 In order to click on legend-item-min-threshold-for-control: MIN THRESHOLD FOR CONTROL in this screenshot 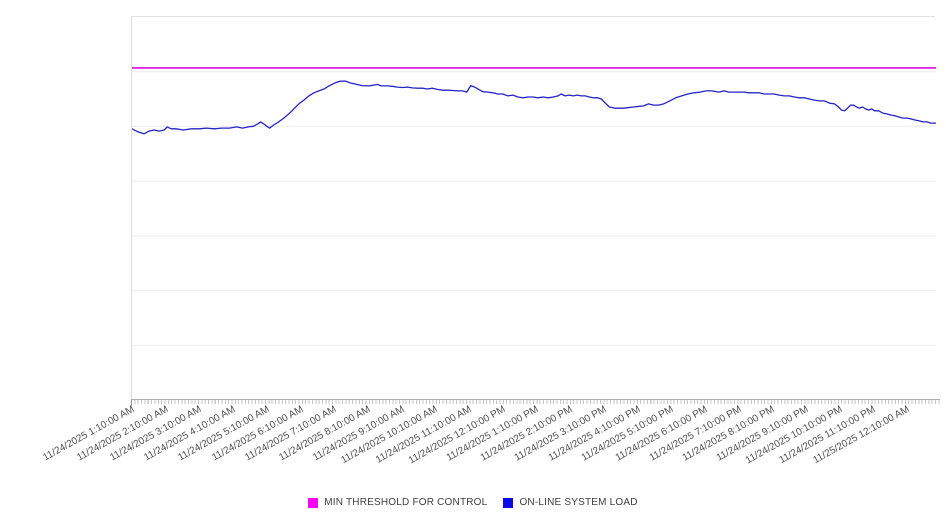, I will do `click(397, 502)`.